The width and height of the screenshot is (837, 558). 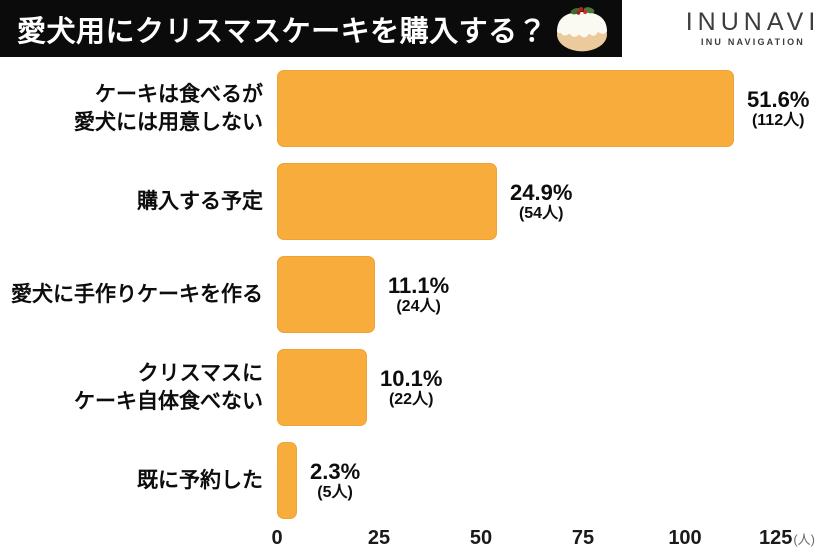 What do you see at coordinates (411, 399) in the screenshot?
I see `count-label: (22人)` at bounding box center [411, 399].